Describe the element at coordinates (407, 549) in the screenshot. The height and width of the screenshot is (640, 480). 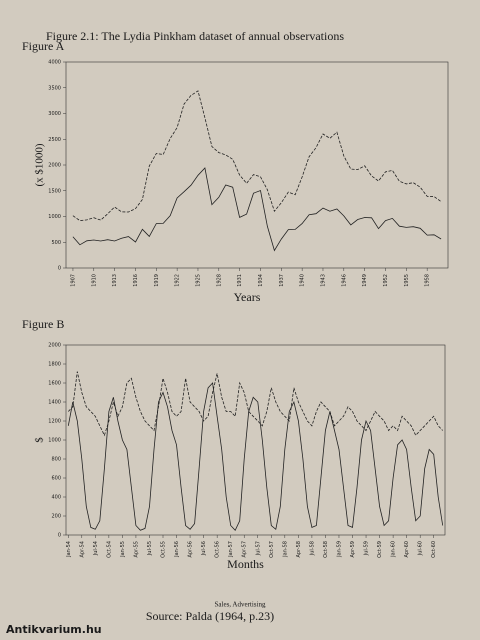
I see `x-tick-label: Apr-60` at that location.